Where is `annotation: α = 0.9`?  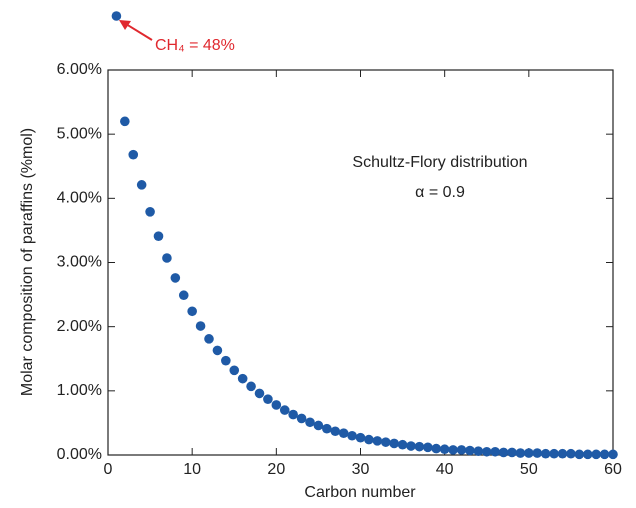 annotation: α = 0.9 is located at coordinates (440, 192).